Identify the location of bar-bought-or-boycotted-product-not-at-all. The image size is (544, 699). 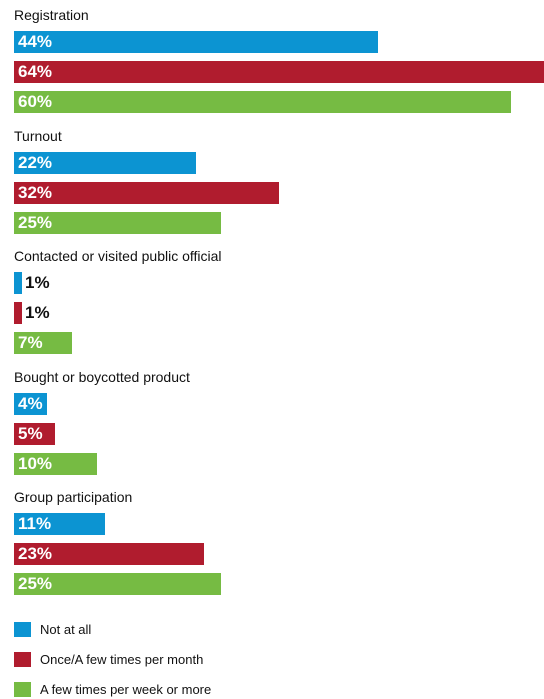
(30, 403).